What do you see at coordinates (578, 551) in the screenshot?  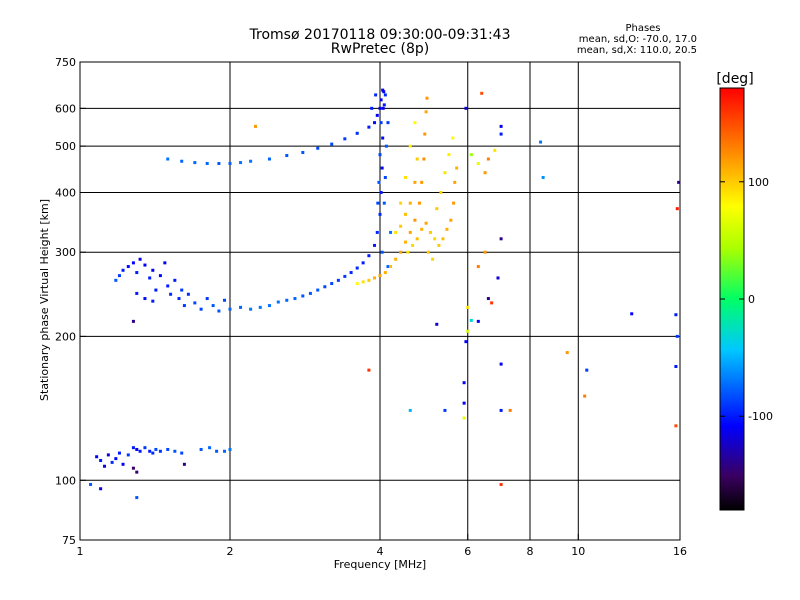 I see `x-tick-label: 10` at bounding box center [578, 551].